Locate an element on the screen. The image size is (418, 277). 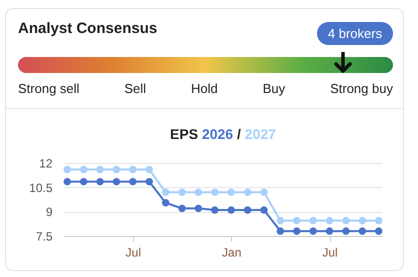
category-label: Strong buy is located at coordinates (361, 88).